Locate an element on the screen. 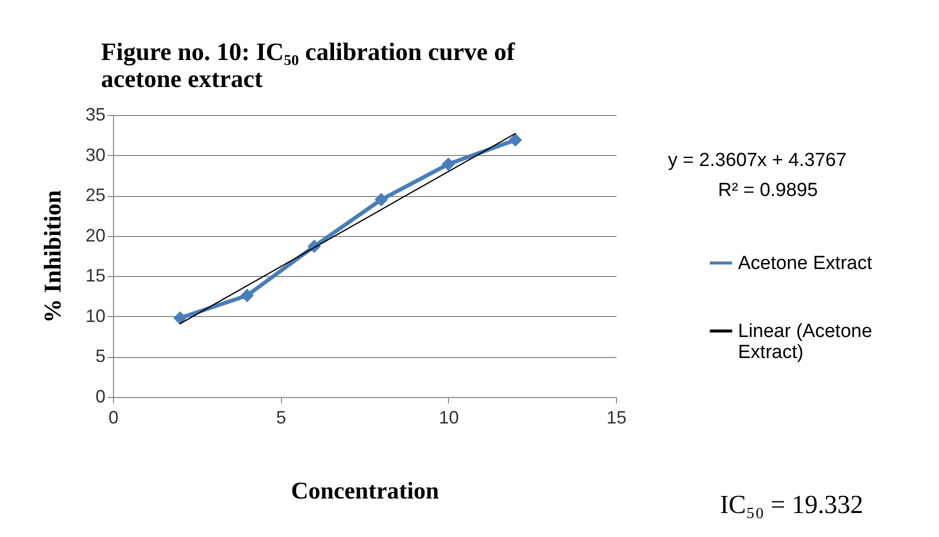 This screenshot has width=939, height=537. y-tick-label: 0 is located at coordinates (100, 396).